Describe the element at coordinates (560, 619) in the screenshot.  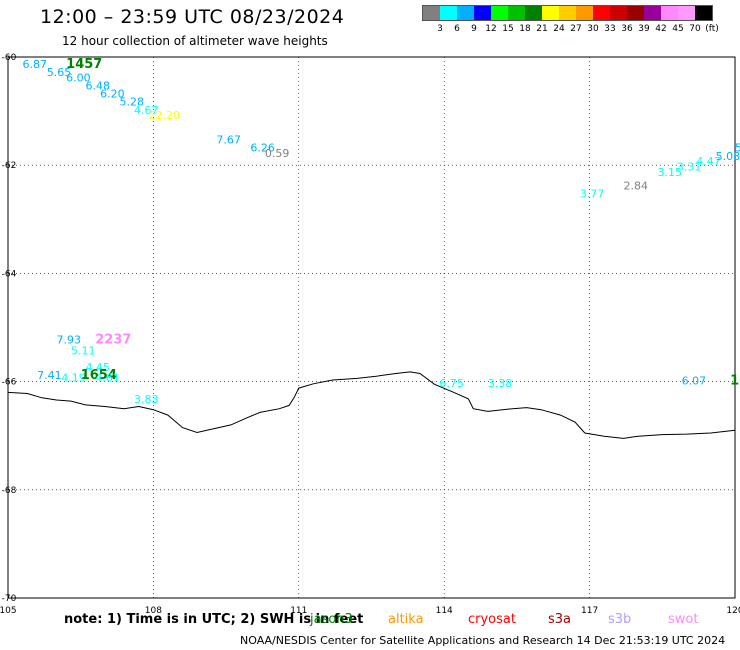
I see `satellite-s3a: s3a` at that location.